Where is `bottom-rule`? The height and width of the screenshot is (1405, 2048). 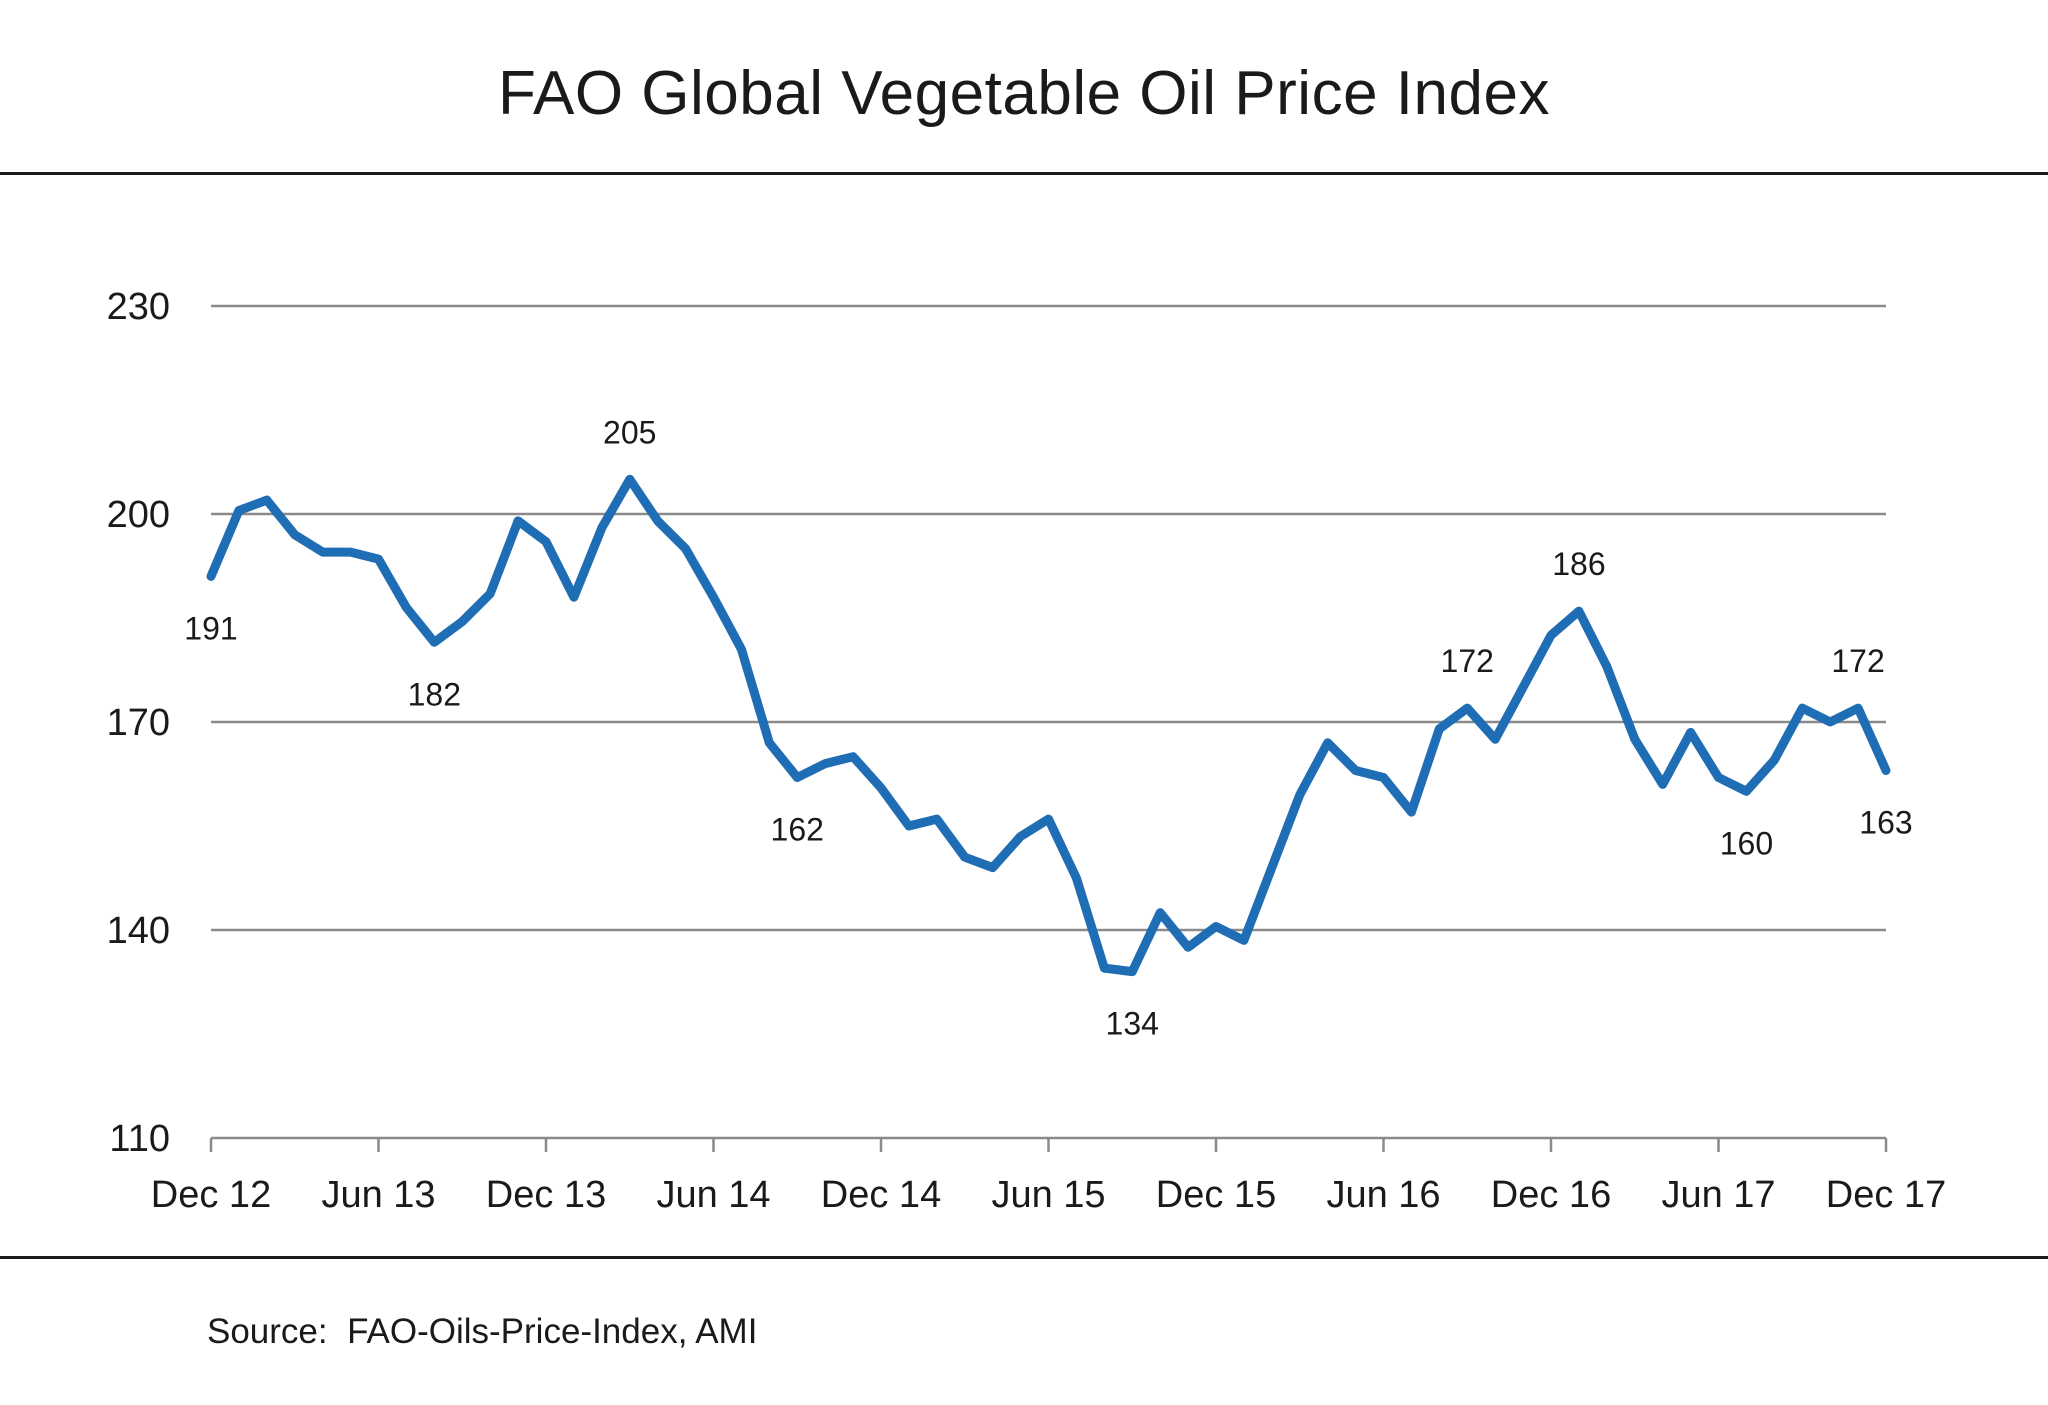
bottom-rule is located at coordinates (1024, 1257).